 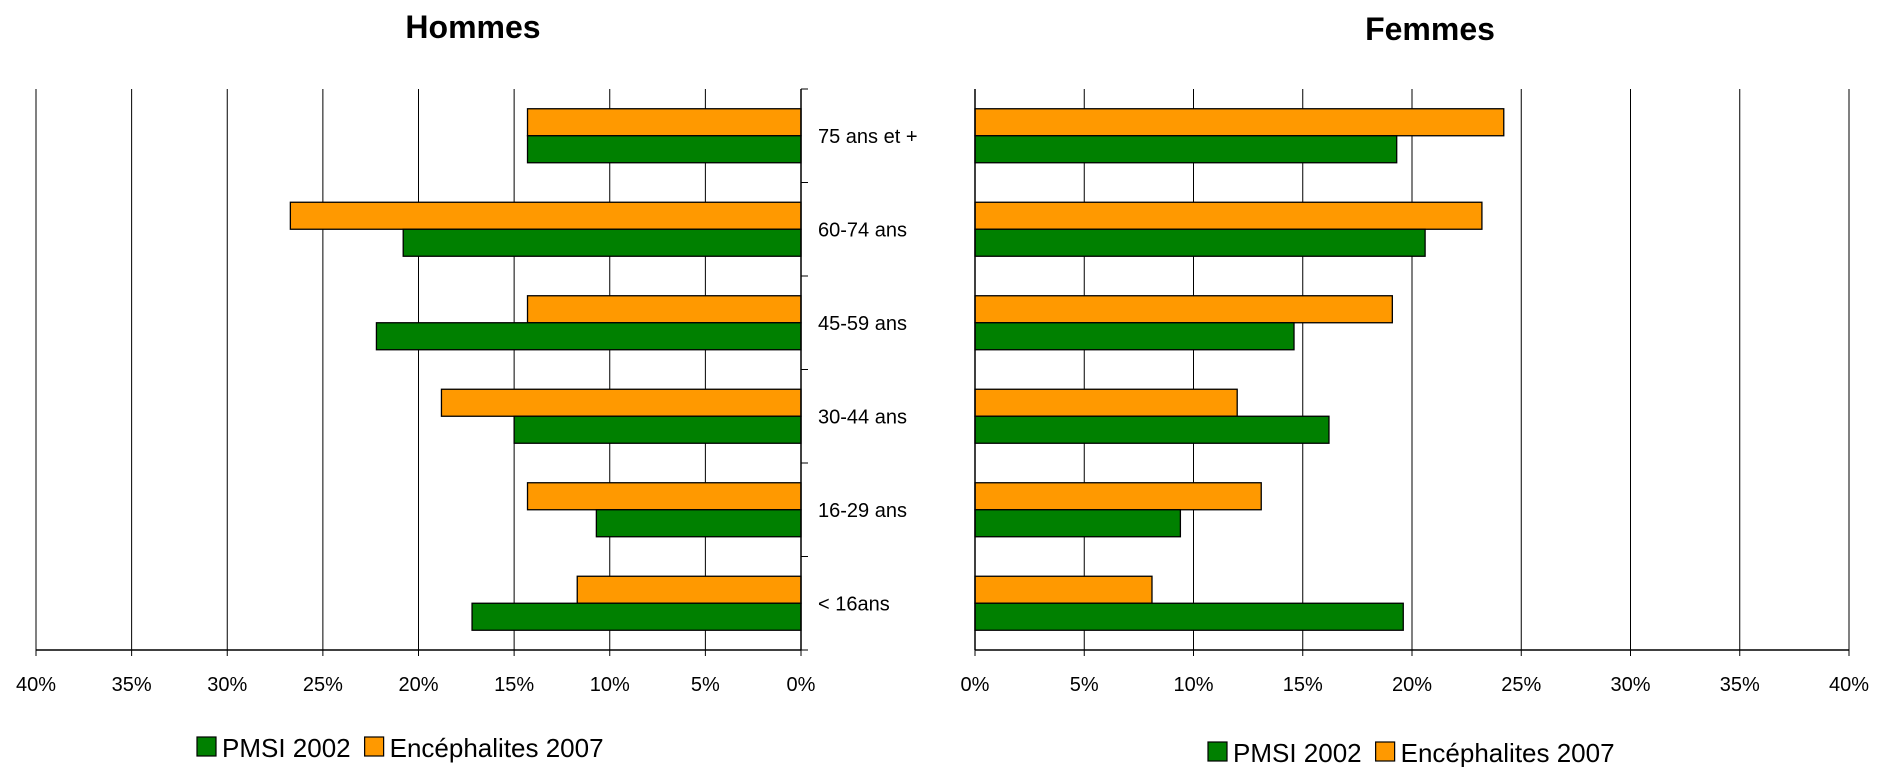 I want to click on hommes-x-tick-label: 35%, so click(x=132, y=685).